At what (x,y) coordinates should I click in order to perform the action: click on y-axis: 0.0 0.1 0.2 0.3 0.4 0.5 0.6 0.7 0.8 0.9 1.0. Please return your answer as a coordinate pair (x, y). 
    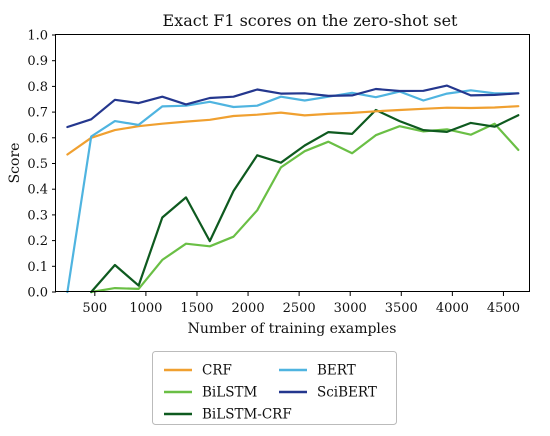
    Looking at the image, I should click on (41, 165).